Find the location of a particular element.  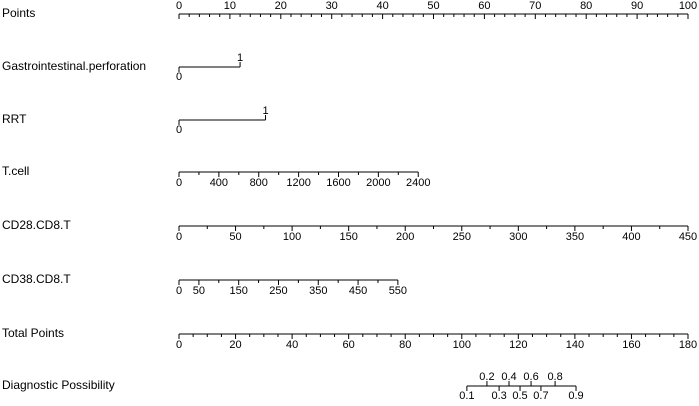

tick-label: 0.2 is located at coordinates (486, 377).